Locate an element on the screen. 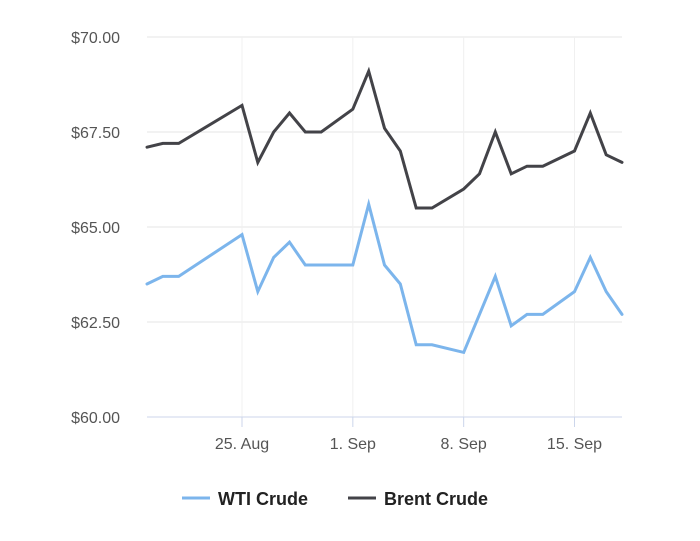  legend-label-brent-crude: Brent Crude is located at coordinates (436, 499).